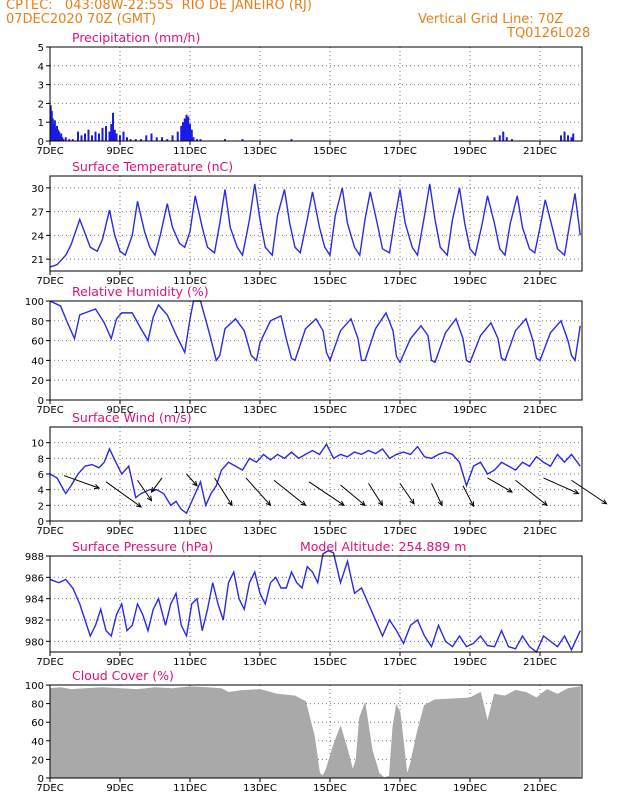 The width and height of the screenshot is (618, 800). What do you see at coordinates (37, 444) in the screenshot?
I see `y-tick-label: 10` at bounding box center [37, 444].